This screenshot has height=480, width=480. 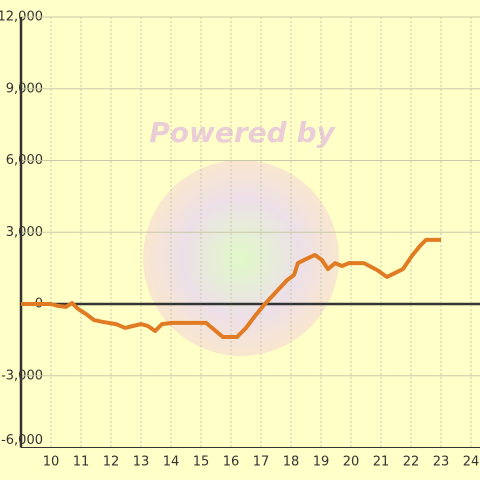 What do you see at coordinates (261, 462) in the screenshot?
I see `x-tick-label: 17` at bounding box center [261, 462].